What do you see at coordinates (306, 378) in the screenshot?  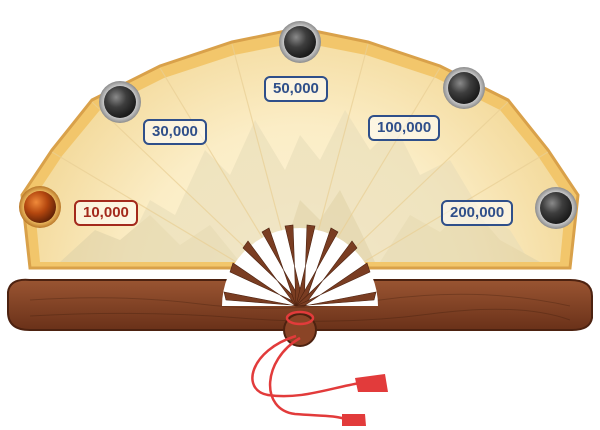 I see `tassel` at bounding box center [306, 378].